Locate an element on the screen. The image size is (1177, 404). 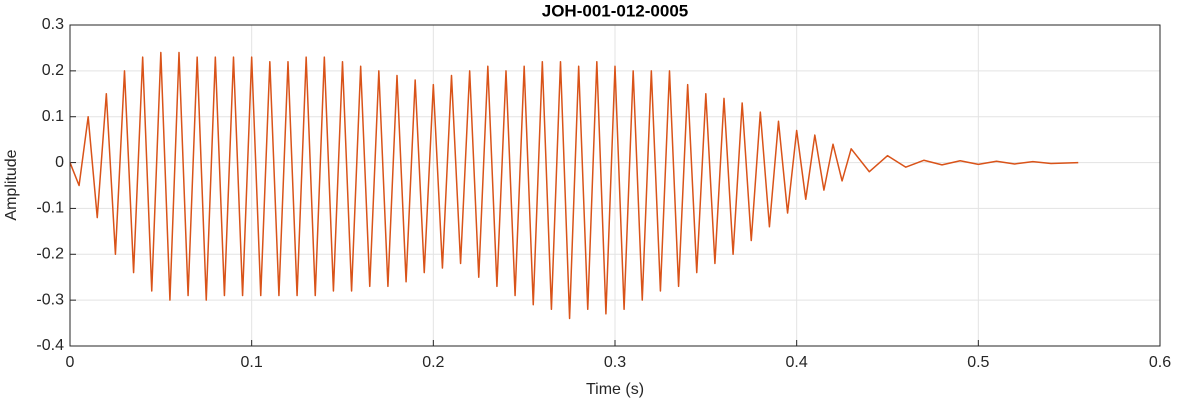
y-axis-label: Amplitude is located at coordinates (11, 184).